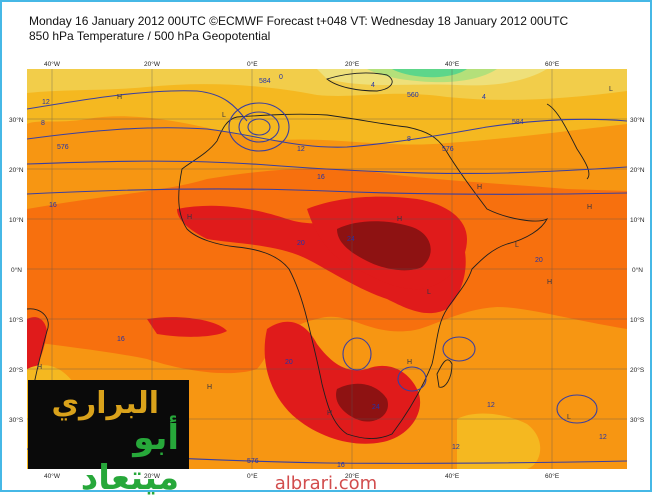 This screenshot has height=498, width=652. What do you see at coordinates (105, 403) in the screenshot?
I see `logo-line-1: البراري` at bounding box center [105, 403].